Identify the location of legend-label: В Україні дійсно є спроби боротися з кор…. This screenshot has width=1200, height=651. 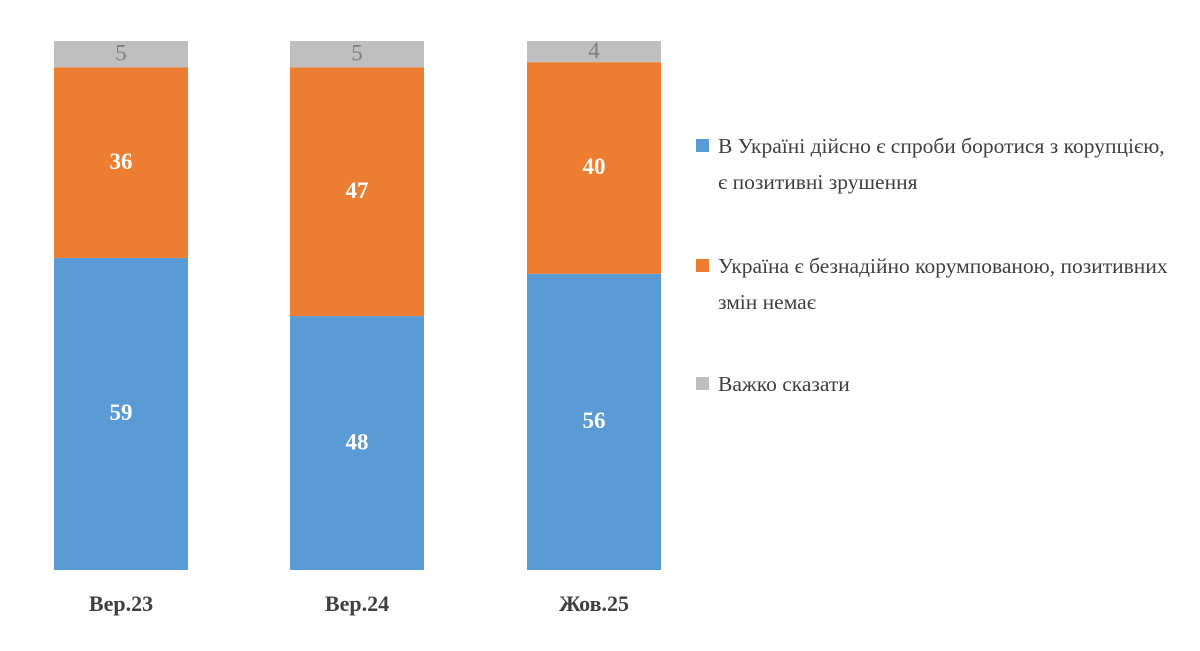
(941, 164).